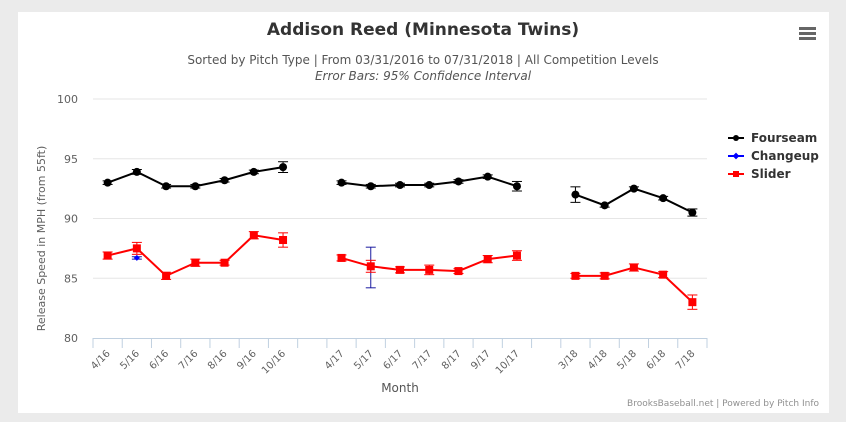  Describe the element at coordinates (218, 360) in the screenshot. I see `x-tick-label: 8/16` at that location.